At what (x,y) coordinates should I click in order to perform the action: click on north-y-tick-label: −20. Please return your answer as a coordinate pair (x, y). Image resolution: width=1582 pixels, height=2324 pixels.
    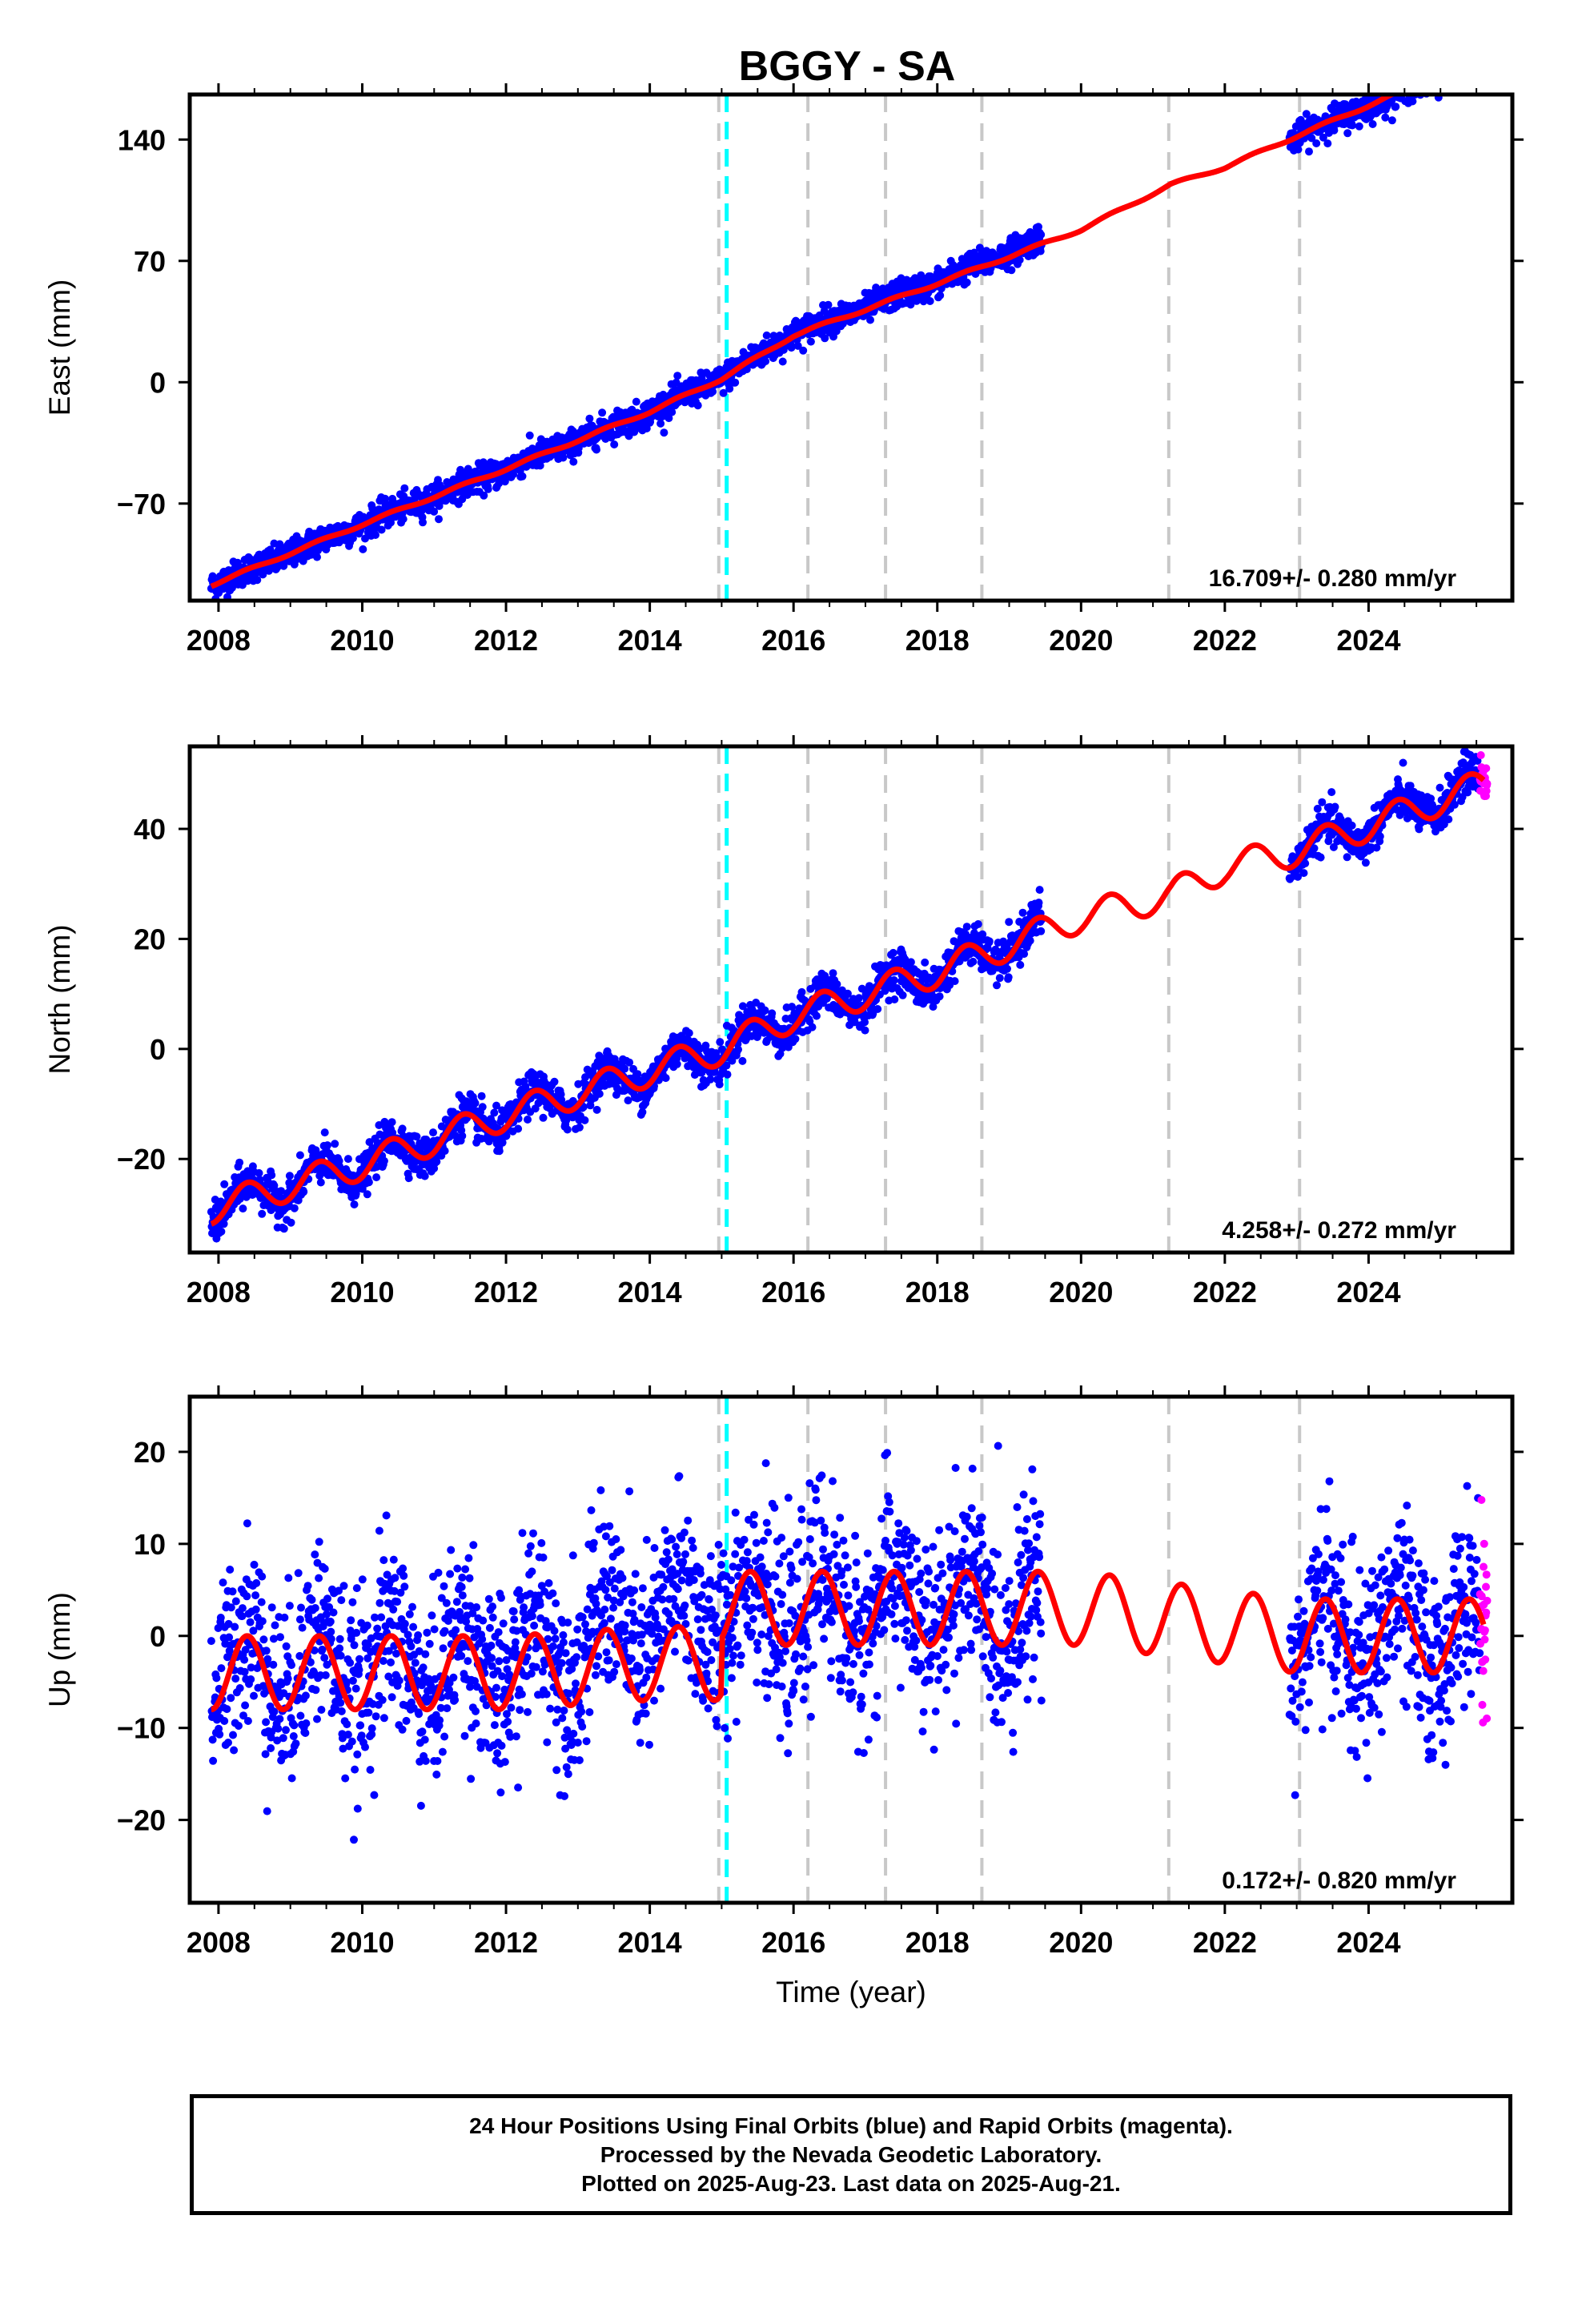
    Looking at the image, I should click on (141, 1159).